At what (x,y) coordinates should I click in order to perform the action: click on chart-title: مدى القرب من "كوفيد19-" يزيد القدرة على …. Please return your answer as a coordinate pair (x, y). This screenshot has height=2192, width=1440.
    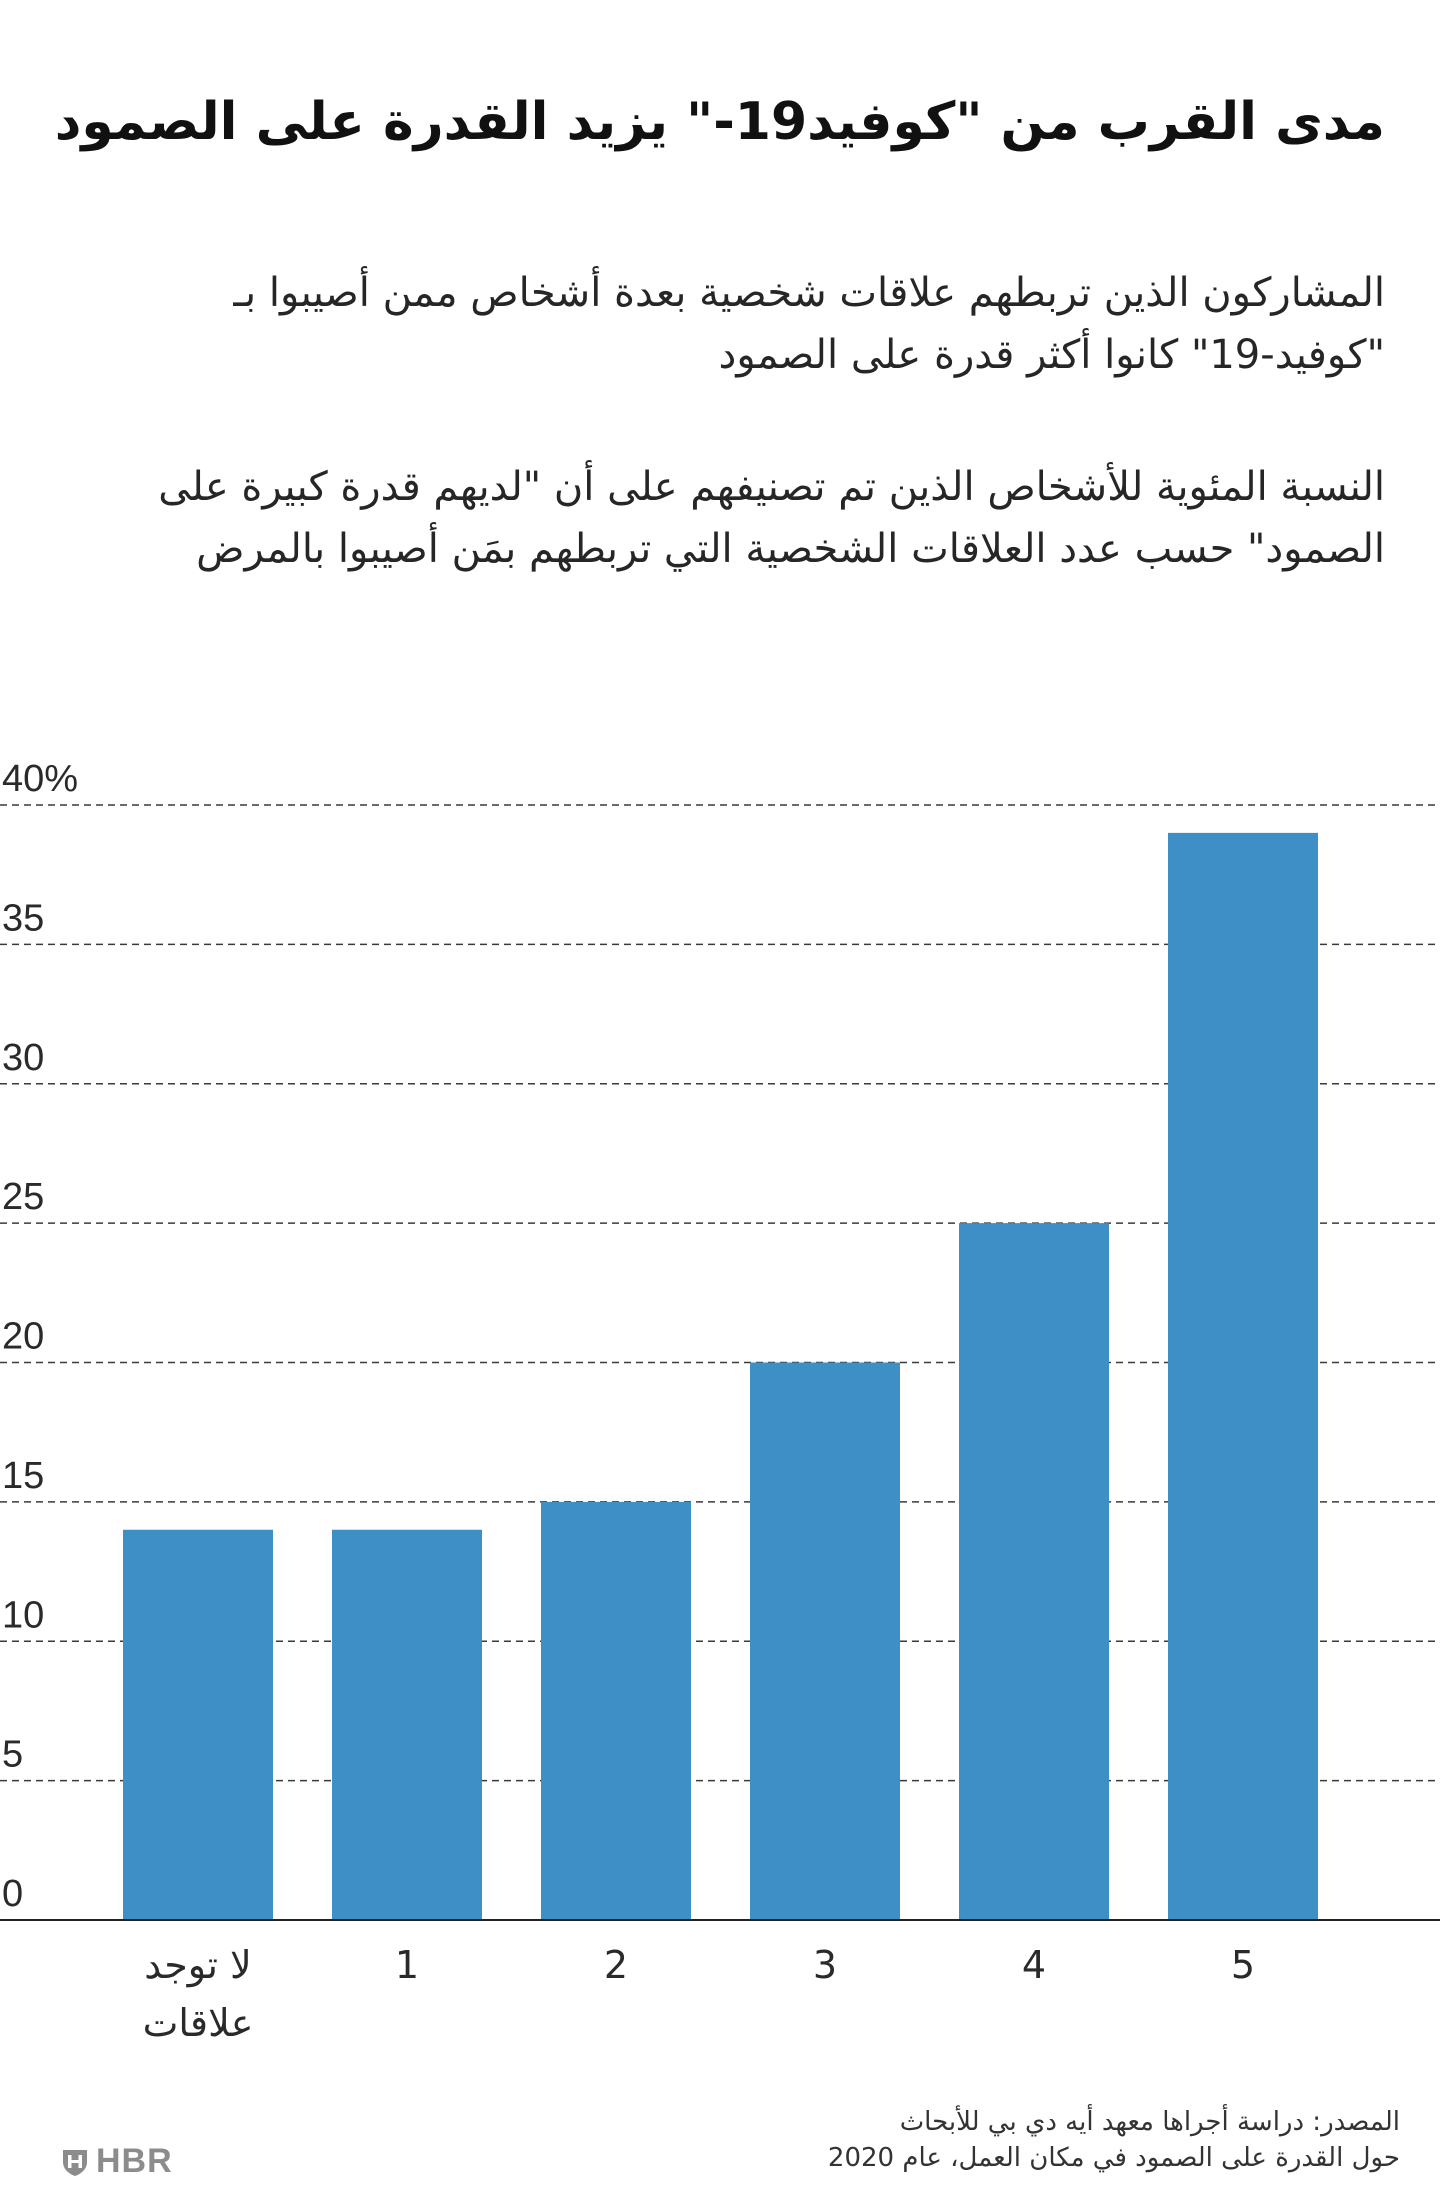
    Looking at the image, I should click on (719, 122).